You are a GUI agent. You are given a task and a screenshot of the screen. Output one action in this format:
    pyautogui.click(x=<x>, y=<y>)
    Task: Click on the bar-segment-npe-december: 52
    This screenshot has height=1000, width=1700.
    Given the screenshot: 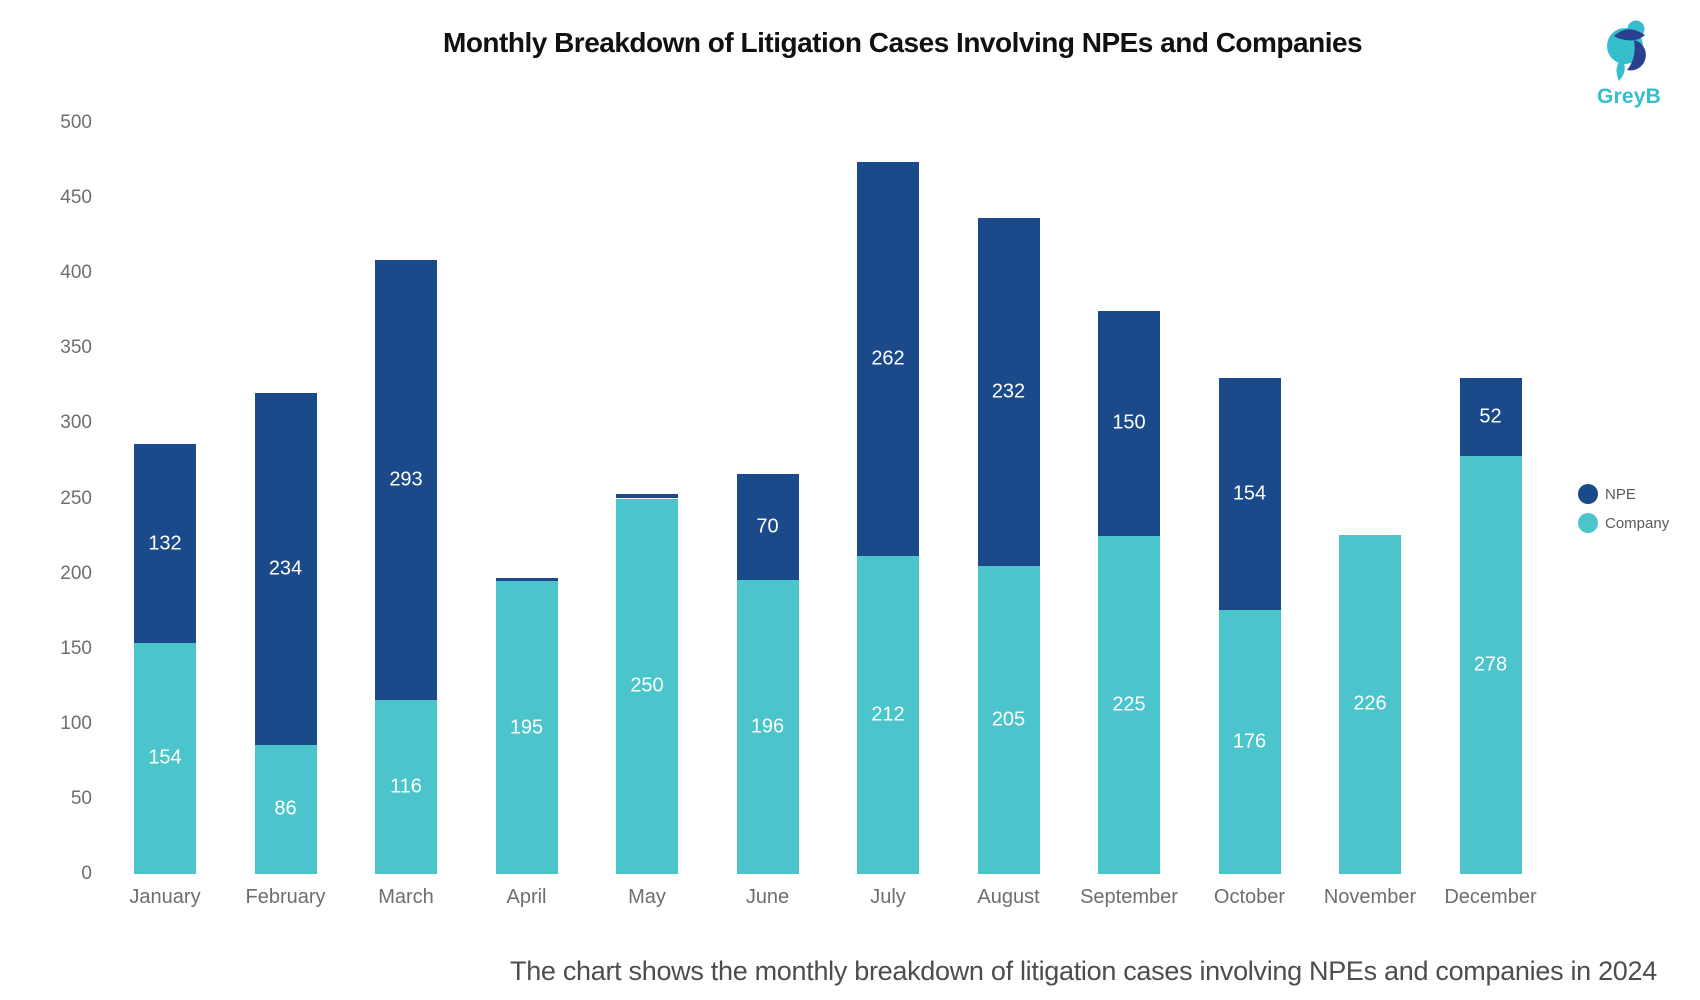 What is the action you would take?
    pyautogui.click(x=1490, y=417)
    